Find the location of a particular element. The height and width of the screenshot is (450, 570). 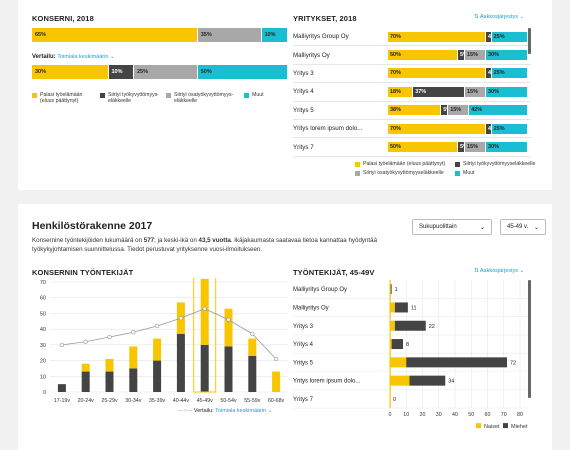

bar-segment: 65% is located at coordinates (115, 35).